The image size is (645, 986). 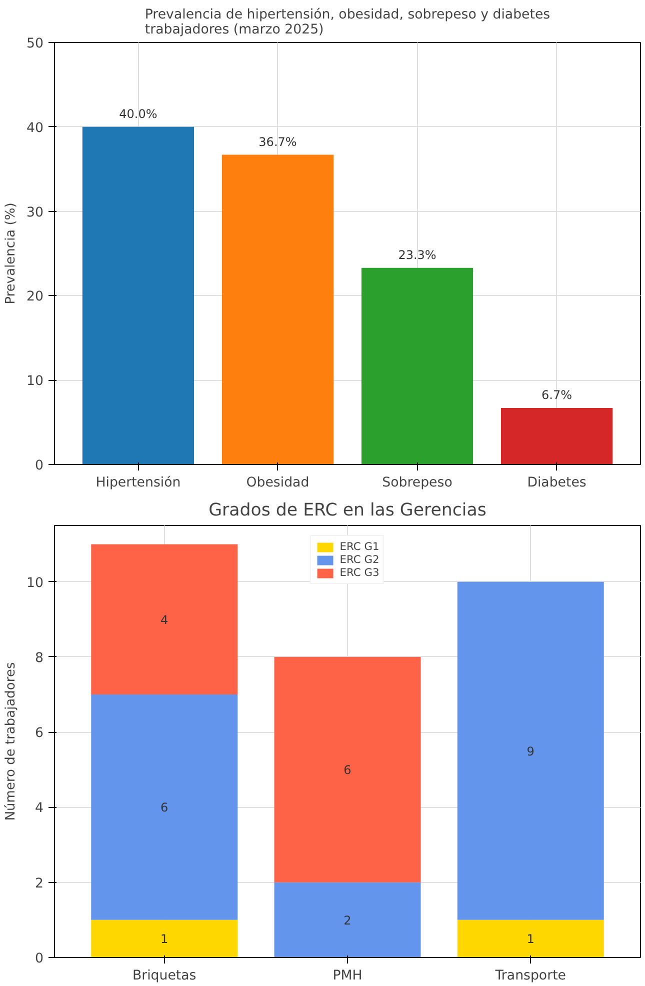 I want to click on x-tick-label: Transporte, so click(x=530, y=976).